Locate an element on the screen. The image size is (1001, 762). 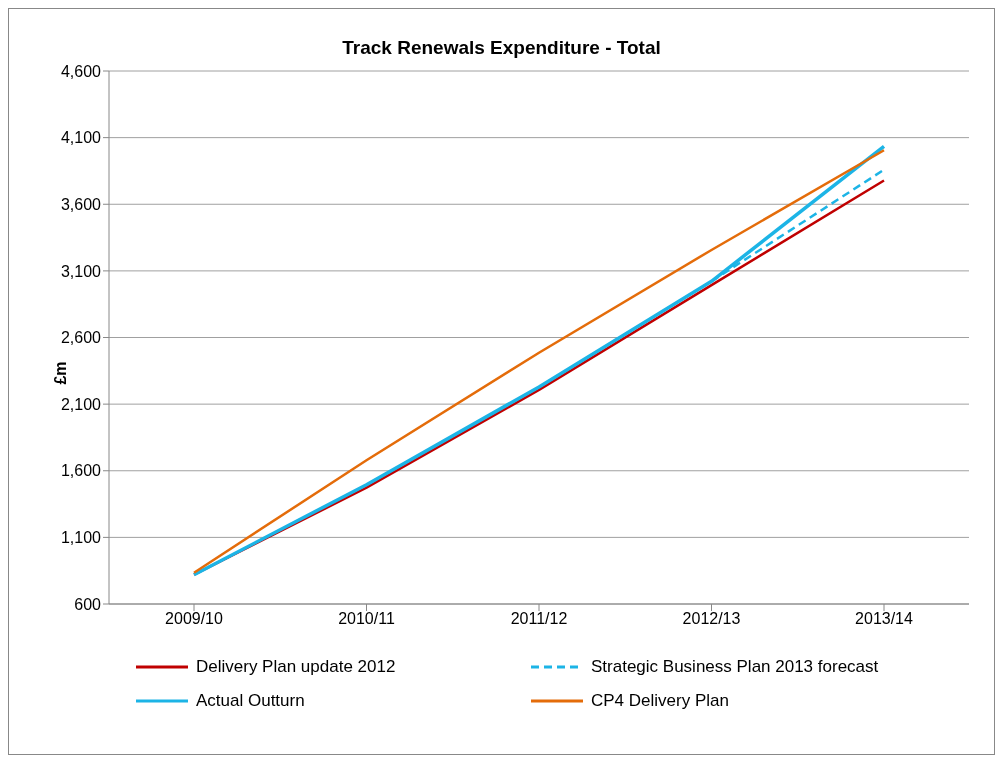
y-tick-label: 2,100 is located at coordinates (81, 404).